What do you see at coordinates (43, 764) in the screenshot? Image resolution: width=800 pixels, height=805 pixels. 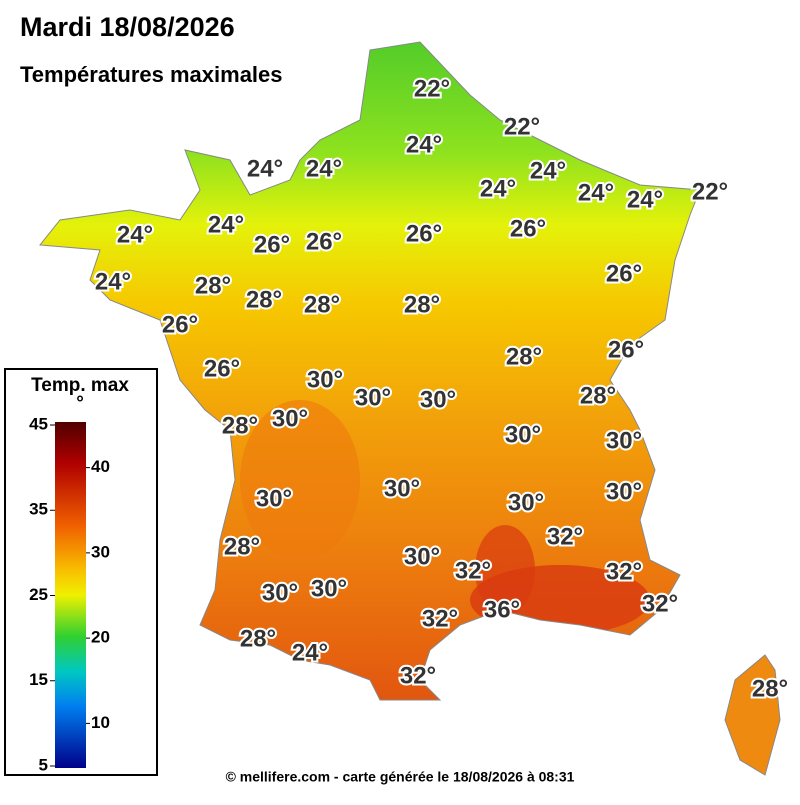 I see `legend-tick-label: 5` at bounding box center [43, 764].